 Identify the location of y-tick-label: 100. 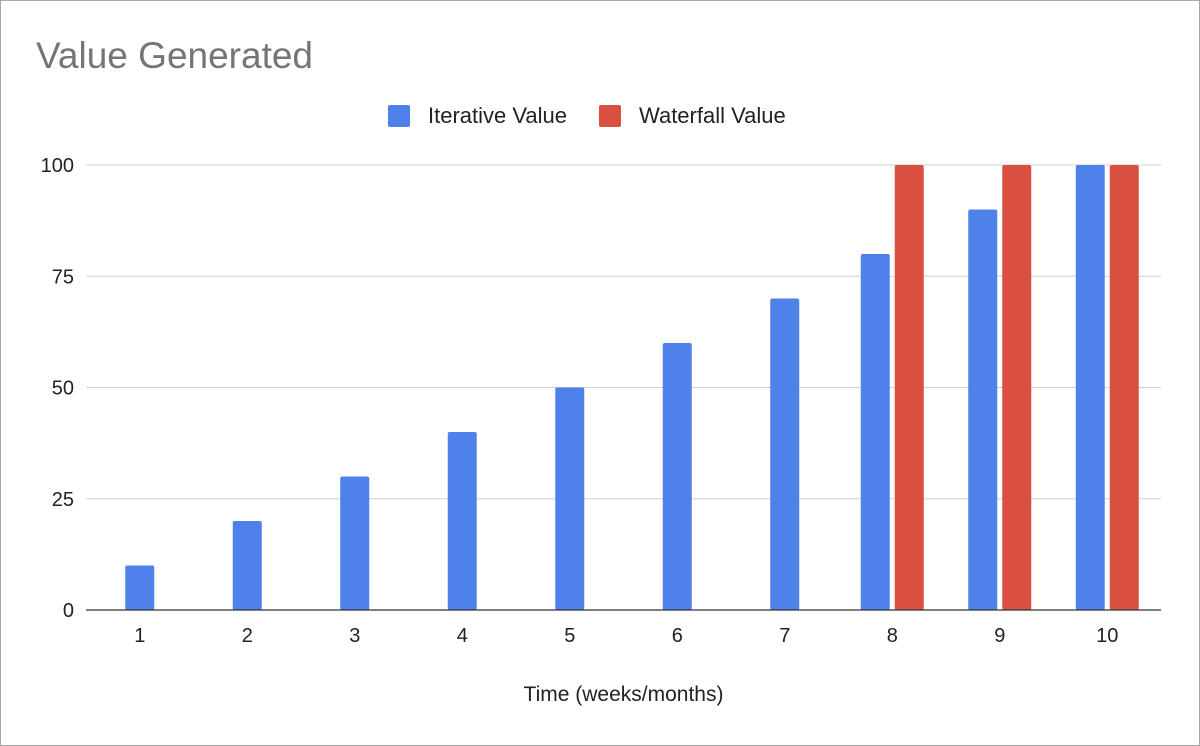
(57, 166).